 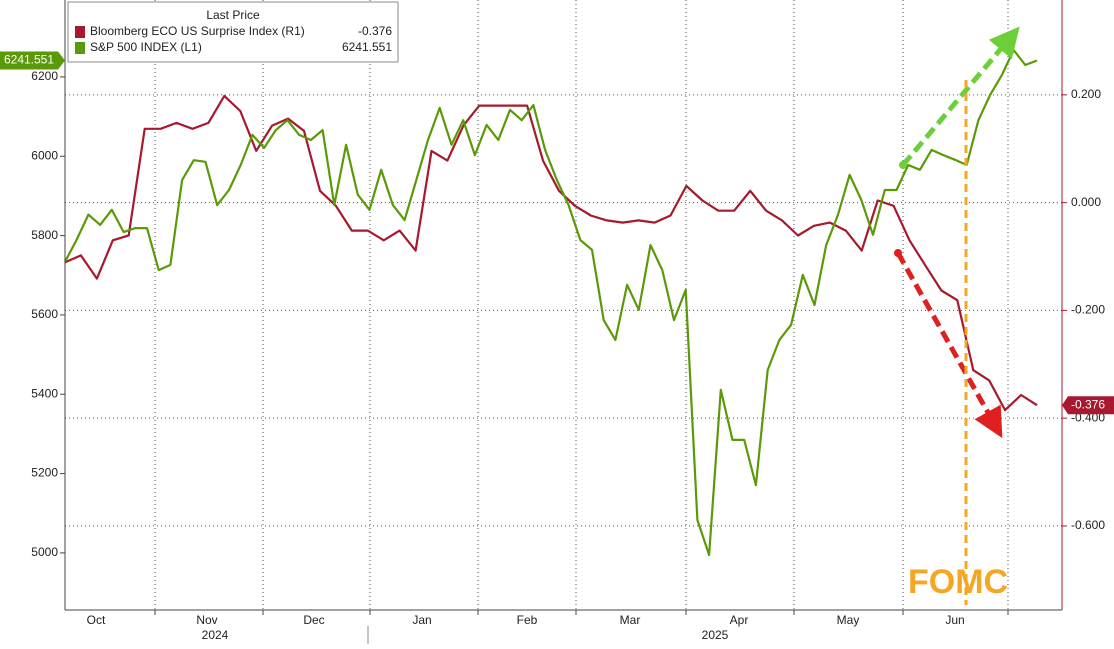 What do you see at coordinates (44, 473) in the screenshot?
I see `y-tick-label: 5200` at bounding box center [44, 473].